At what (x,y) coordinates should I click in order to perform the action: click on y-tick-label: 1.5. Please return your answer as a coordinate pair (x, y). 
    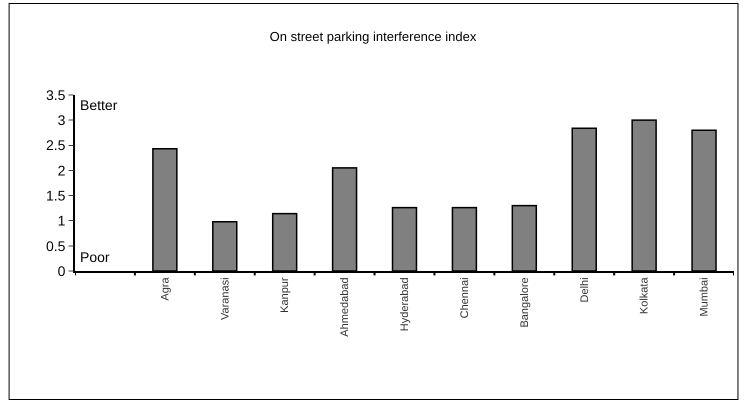
    Looking at the image, I should click on (56, 195).